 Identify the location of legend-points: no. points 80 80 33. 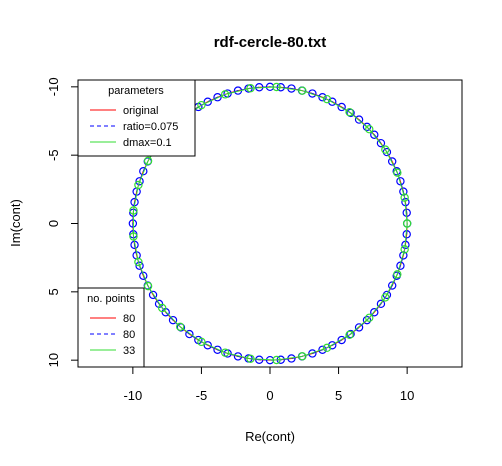
(111, 327).